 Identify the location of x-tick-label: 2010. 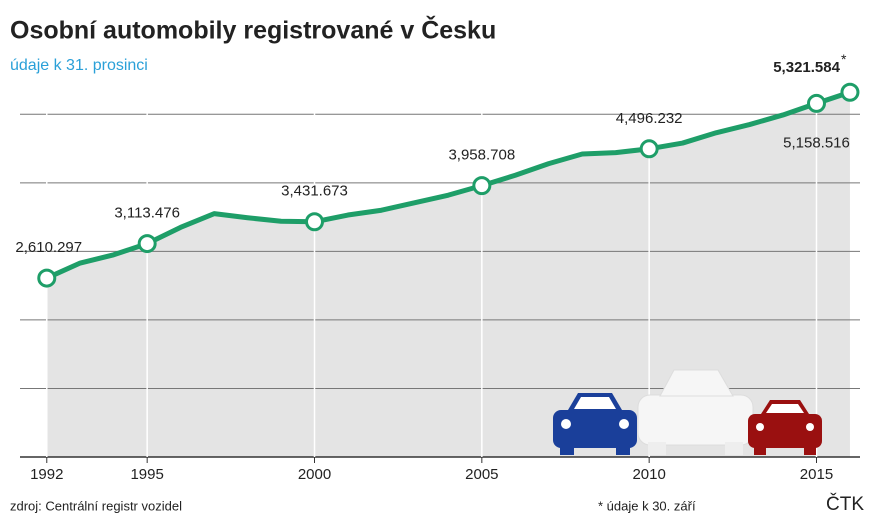
(648, 474).